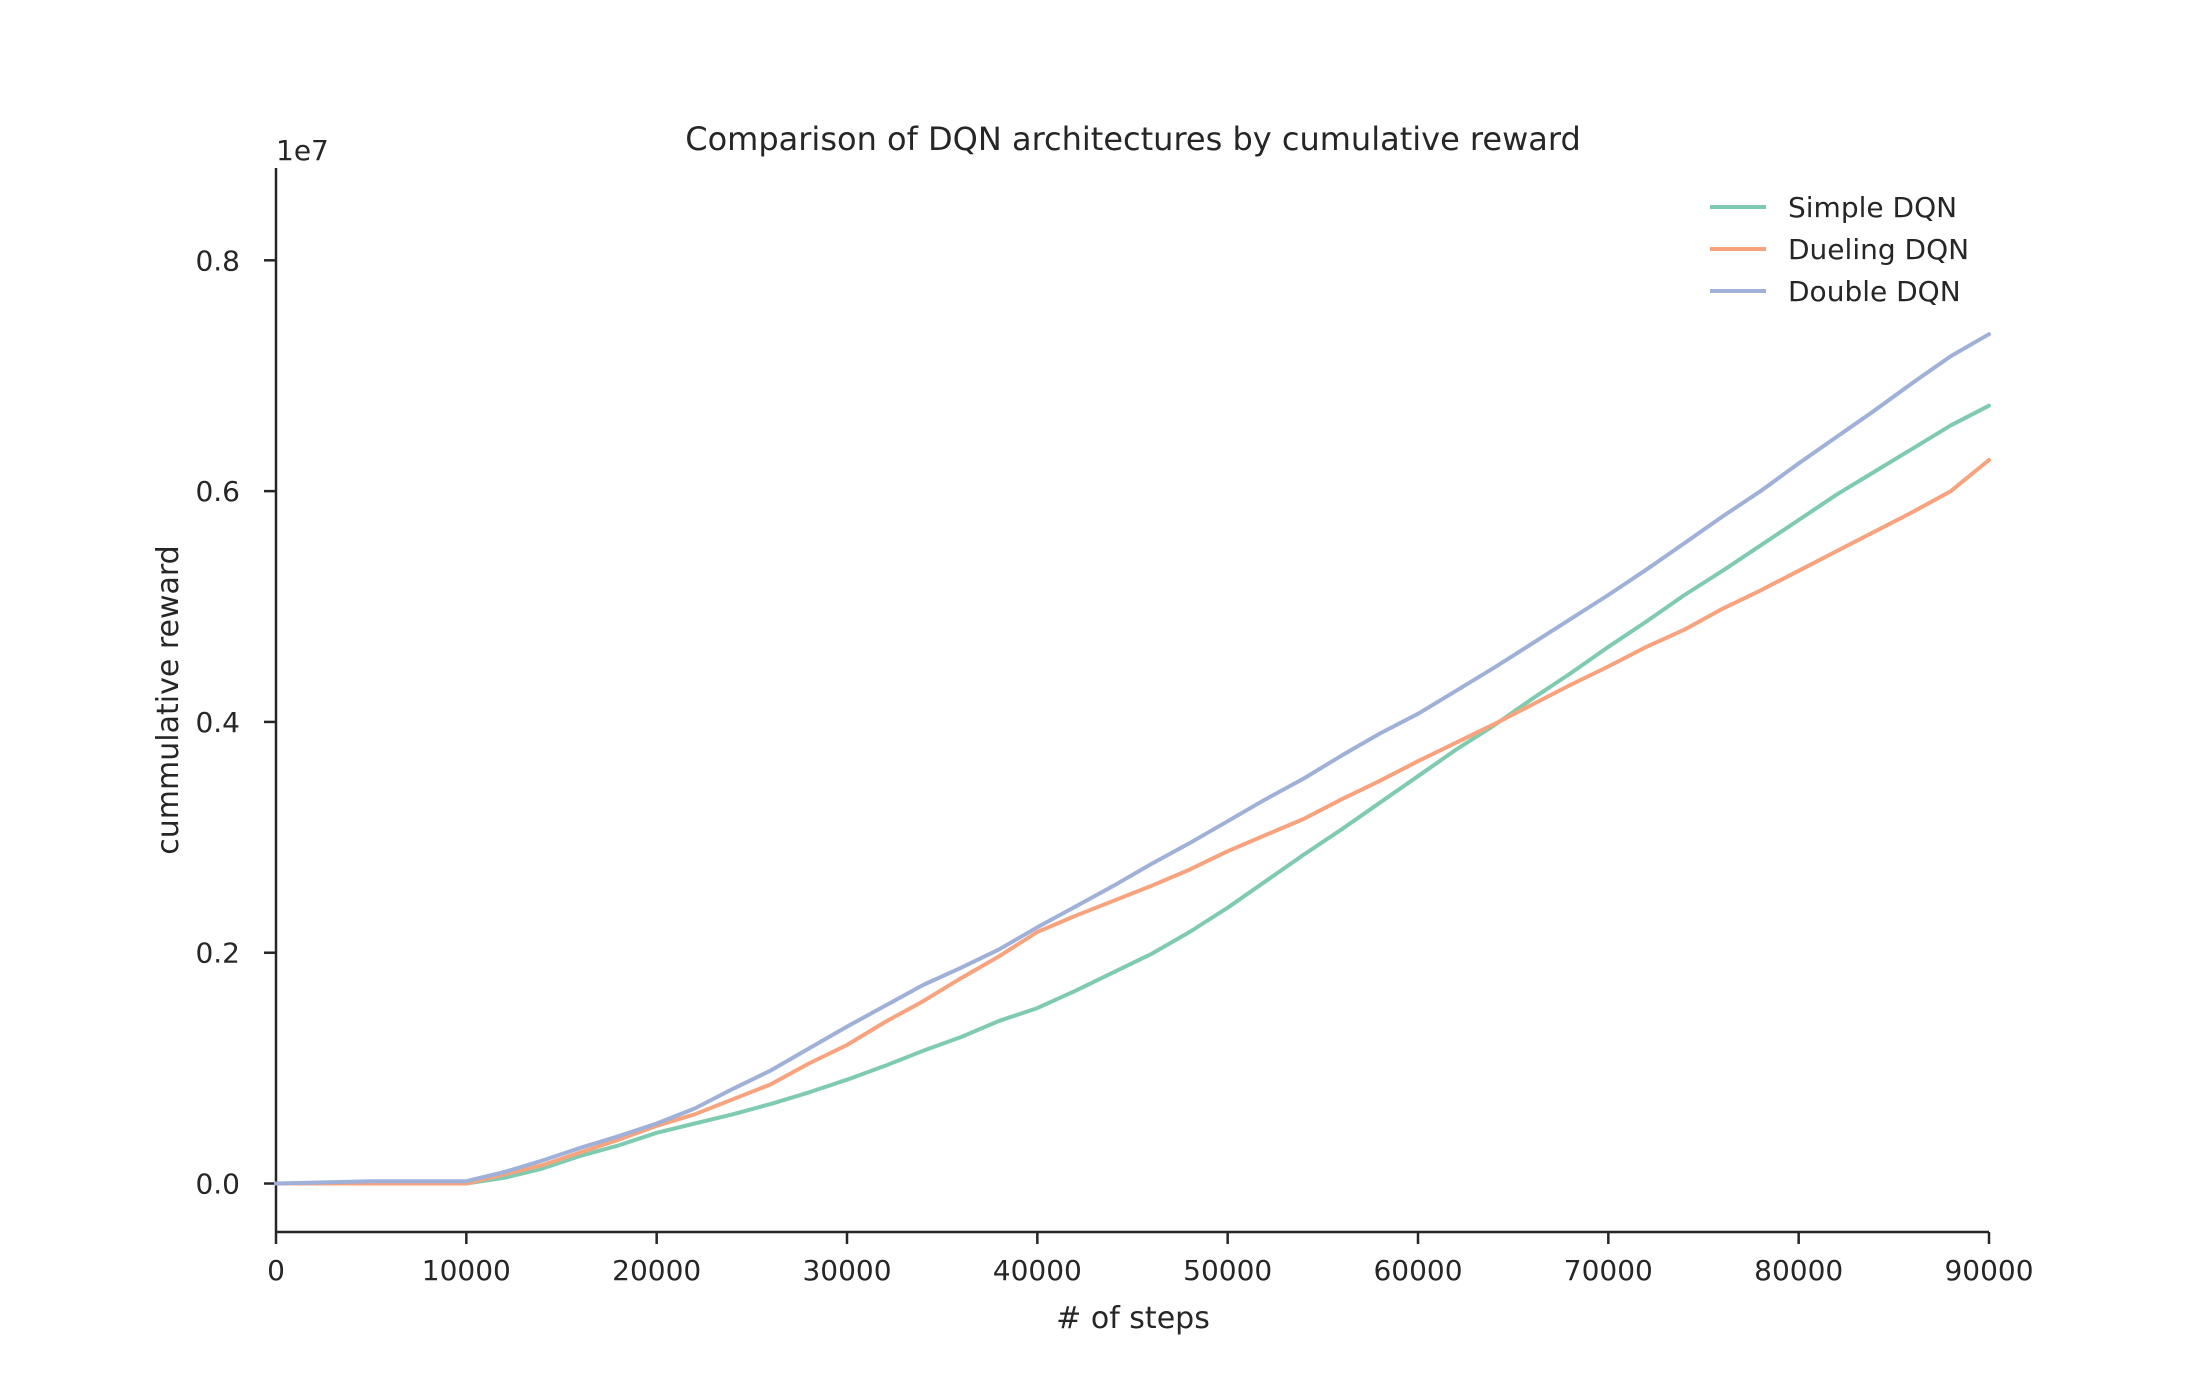  What do you see at coordinates (1417, 1270) in the screenshot?
I see `x-tick-label: 60000` at bounding box center [1417, 1270].